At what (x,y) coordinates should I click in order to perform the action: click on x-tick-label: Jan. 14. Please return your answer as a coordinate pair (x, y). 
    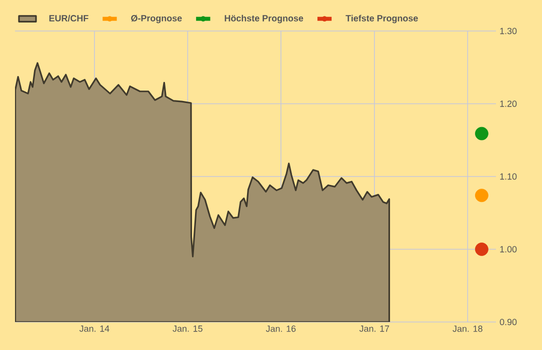
    Looking at the image, I should click on (94, 329).